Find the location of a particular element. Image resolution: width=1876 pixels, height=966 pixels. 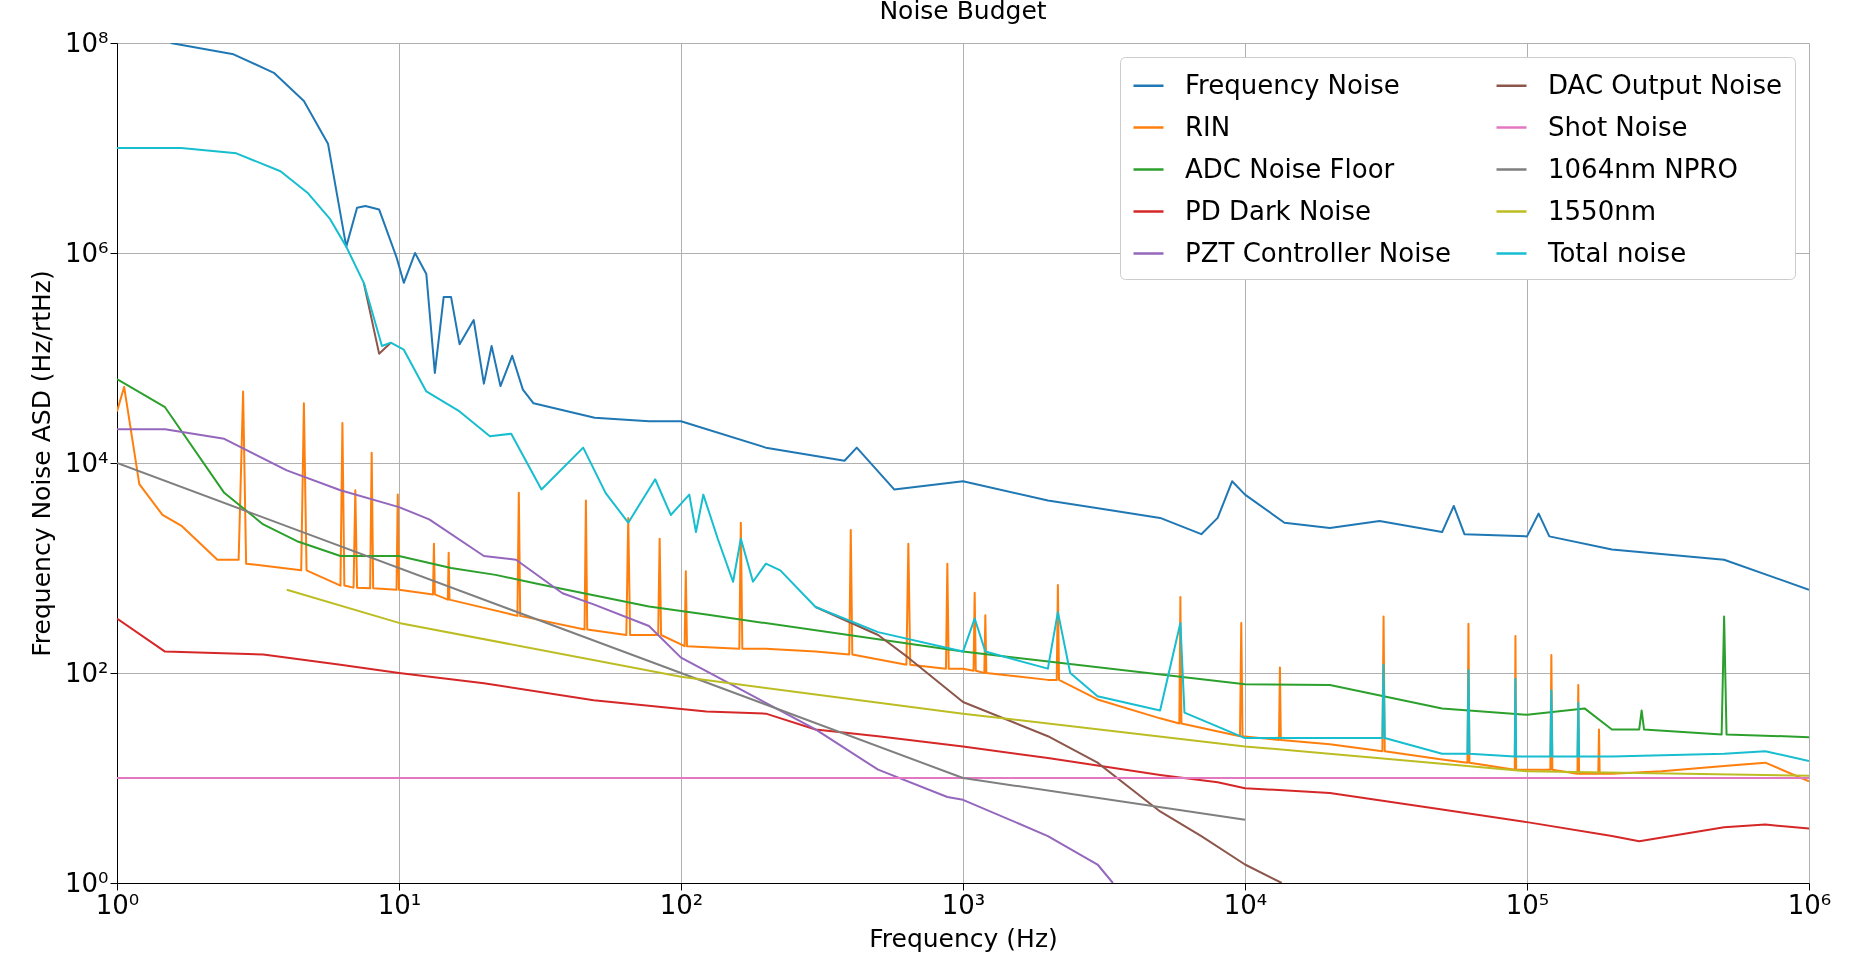

legend-label: RIN is located at coordinates (1208, 126).